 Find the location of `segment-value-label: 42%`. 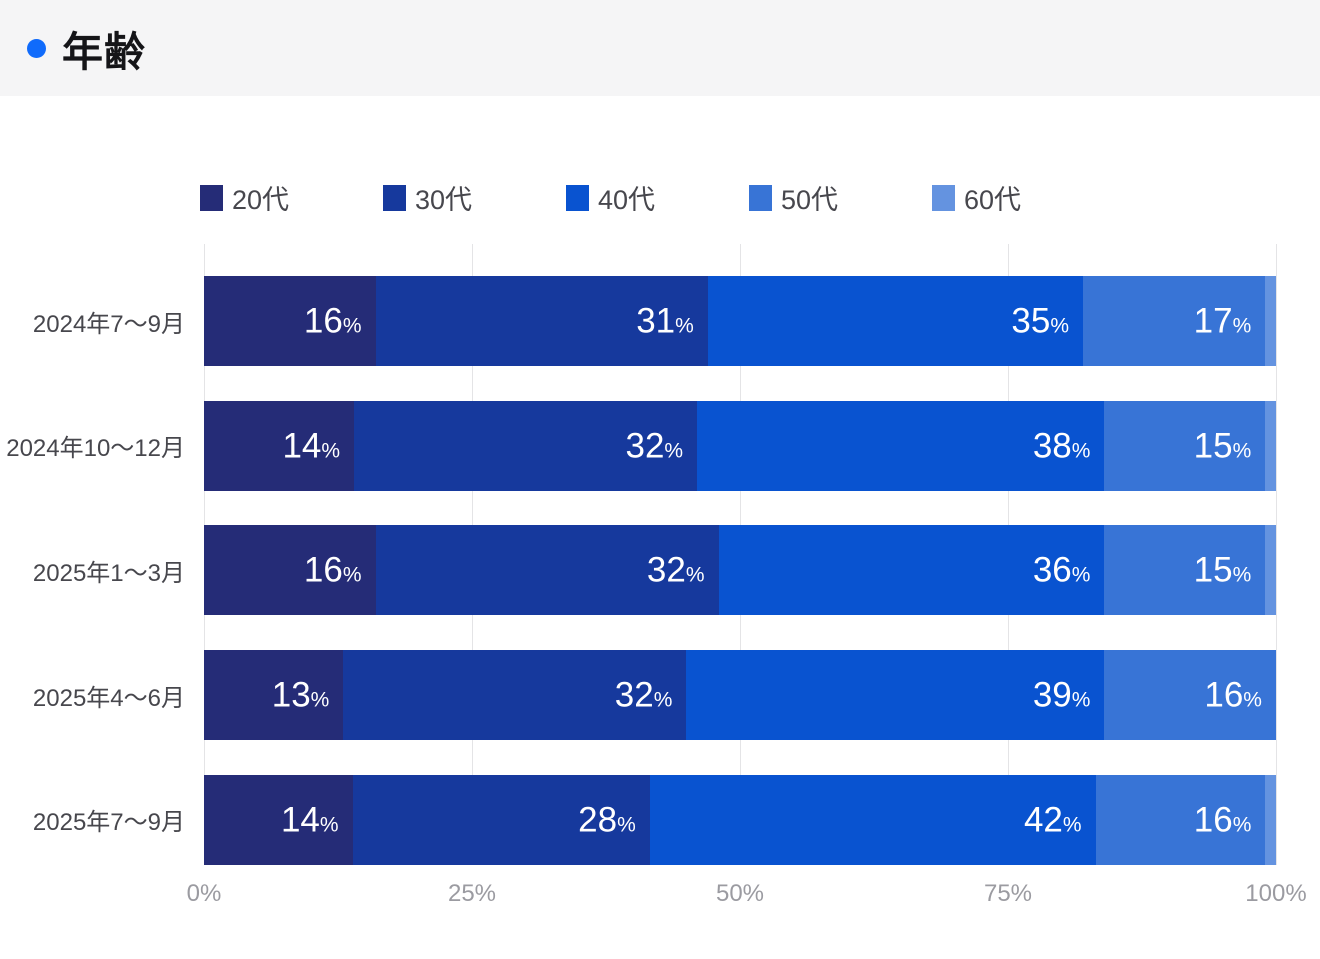

segment-value-label: 42% is located at coordinates (1052, 820).